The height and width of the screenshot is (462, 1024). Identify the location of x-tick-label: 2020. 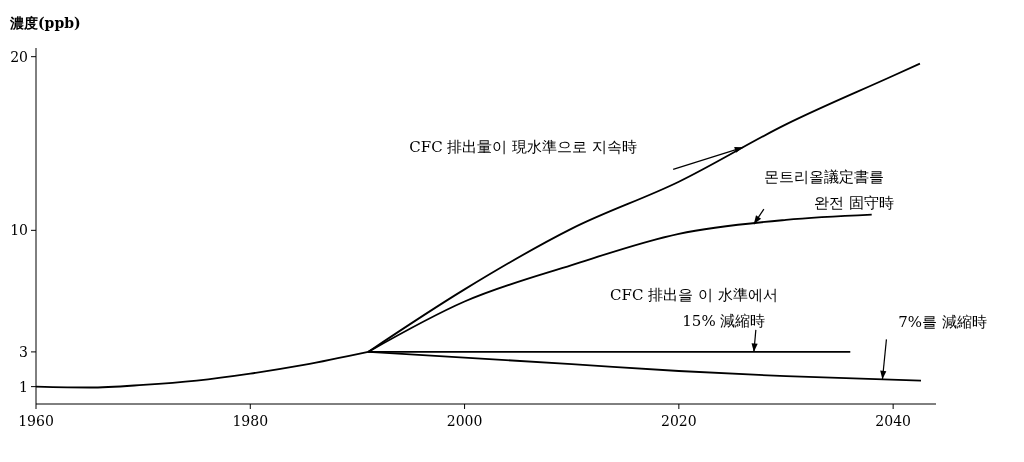
(679, 421).